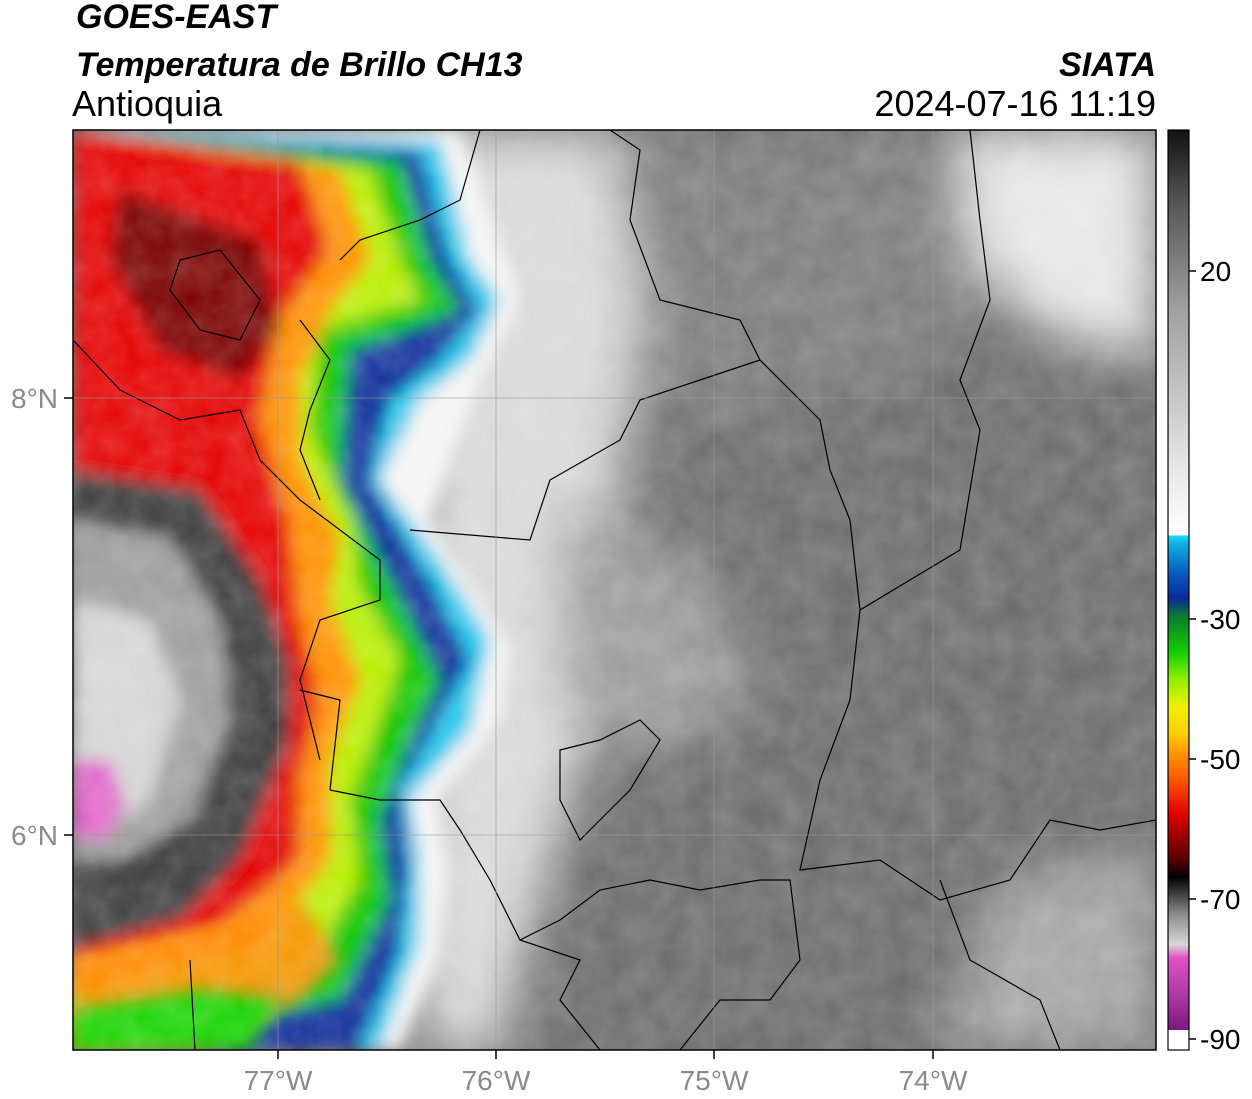 Image resolution: width=1252 pixels, height=1099 pixels. Describe the element at coordinates (714, 1080) in the screenshot. I see `lon-label-75w: 75°W` at that location.